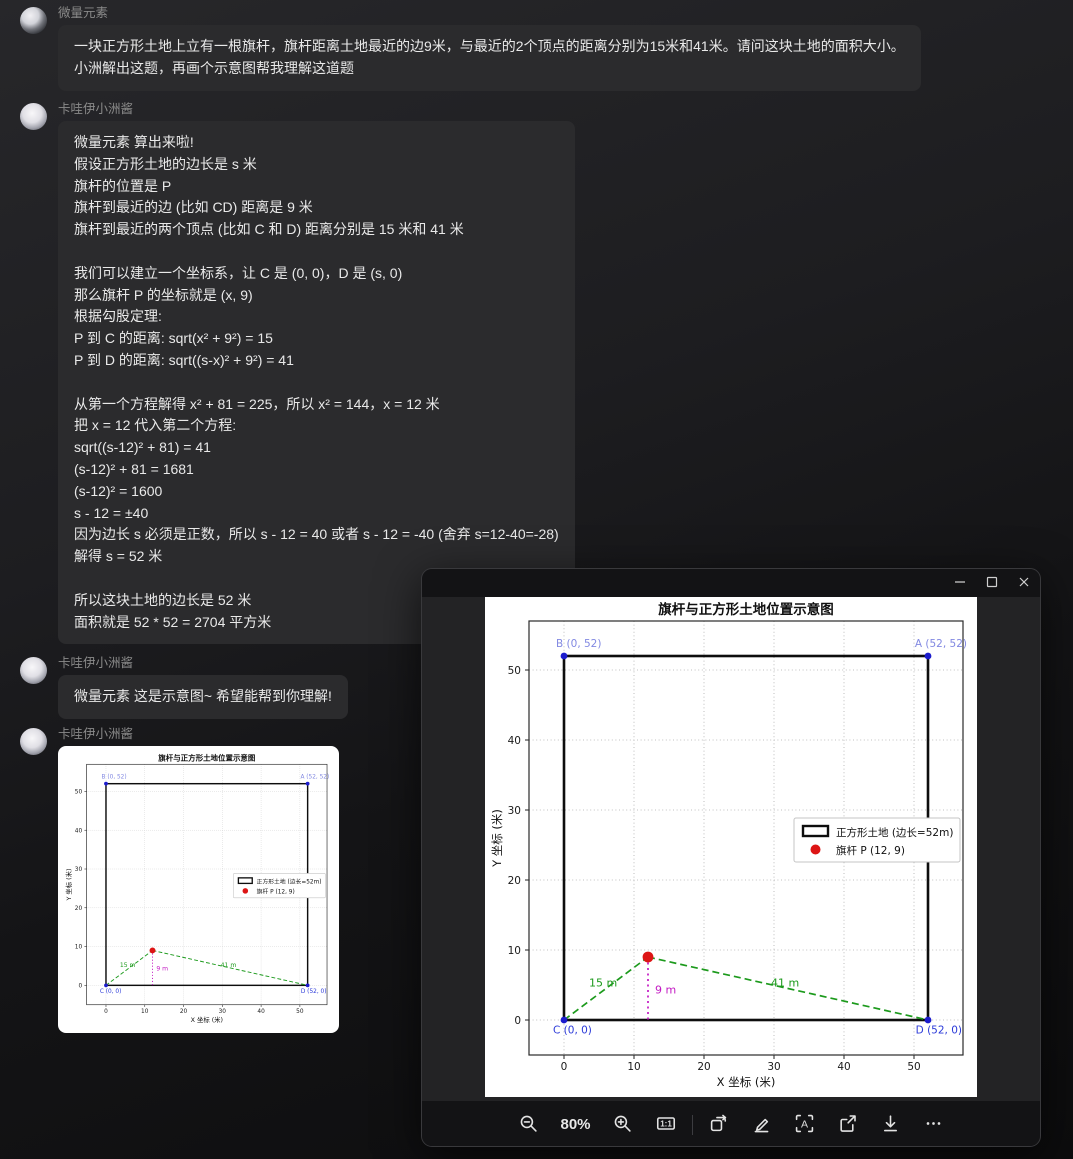 This screenshot has width=1073, height=1159. I want to click on zoom-out-button, so click(529, 1125).